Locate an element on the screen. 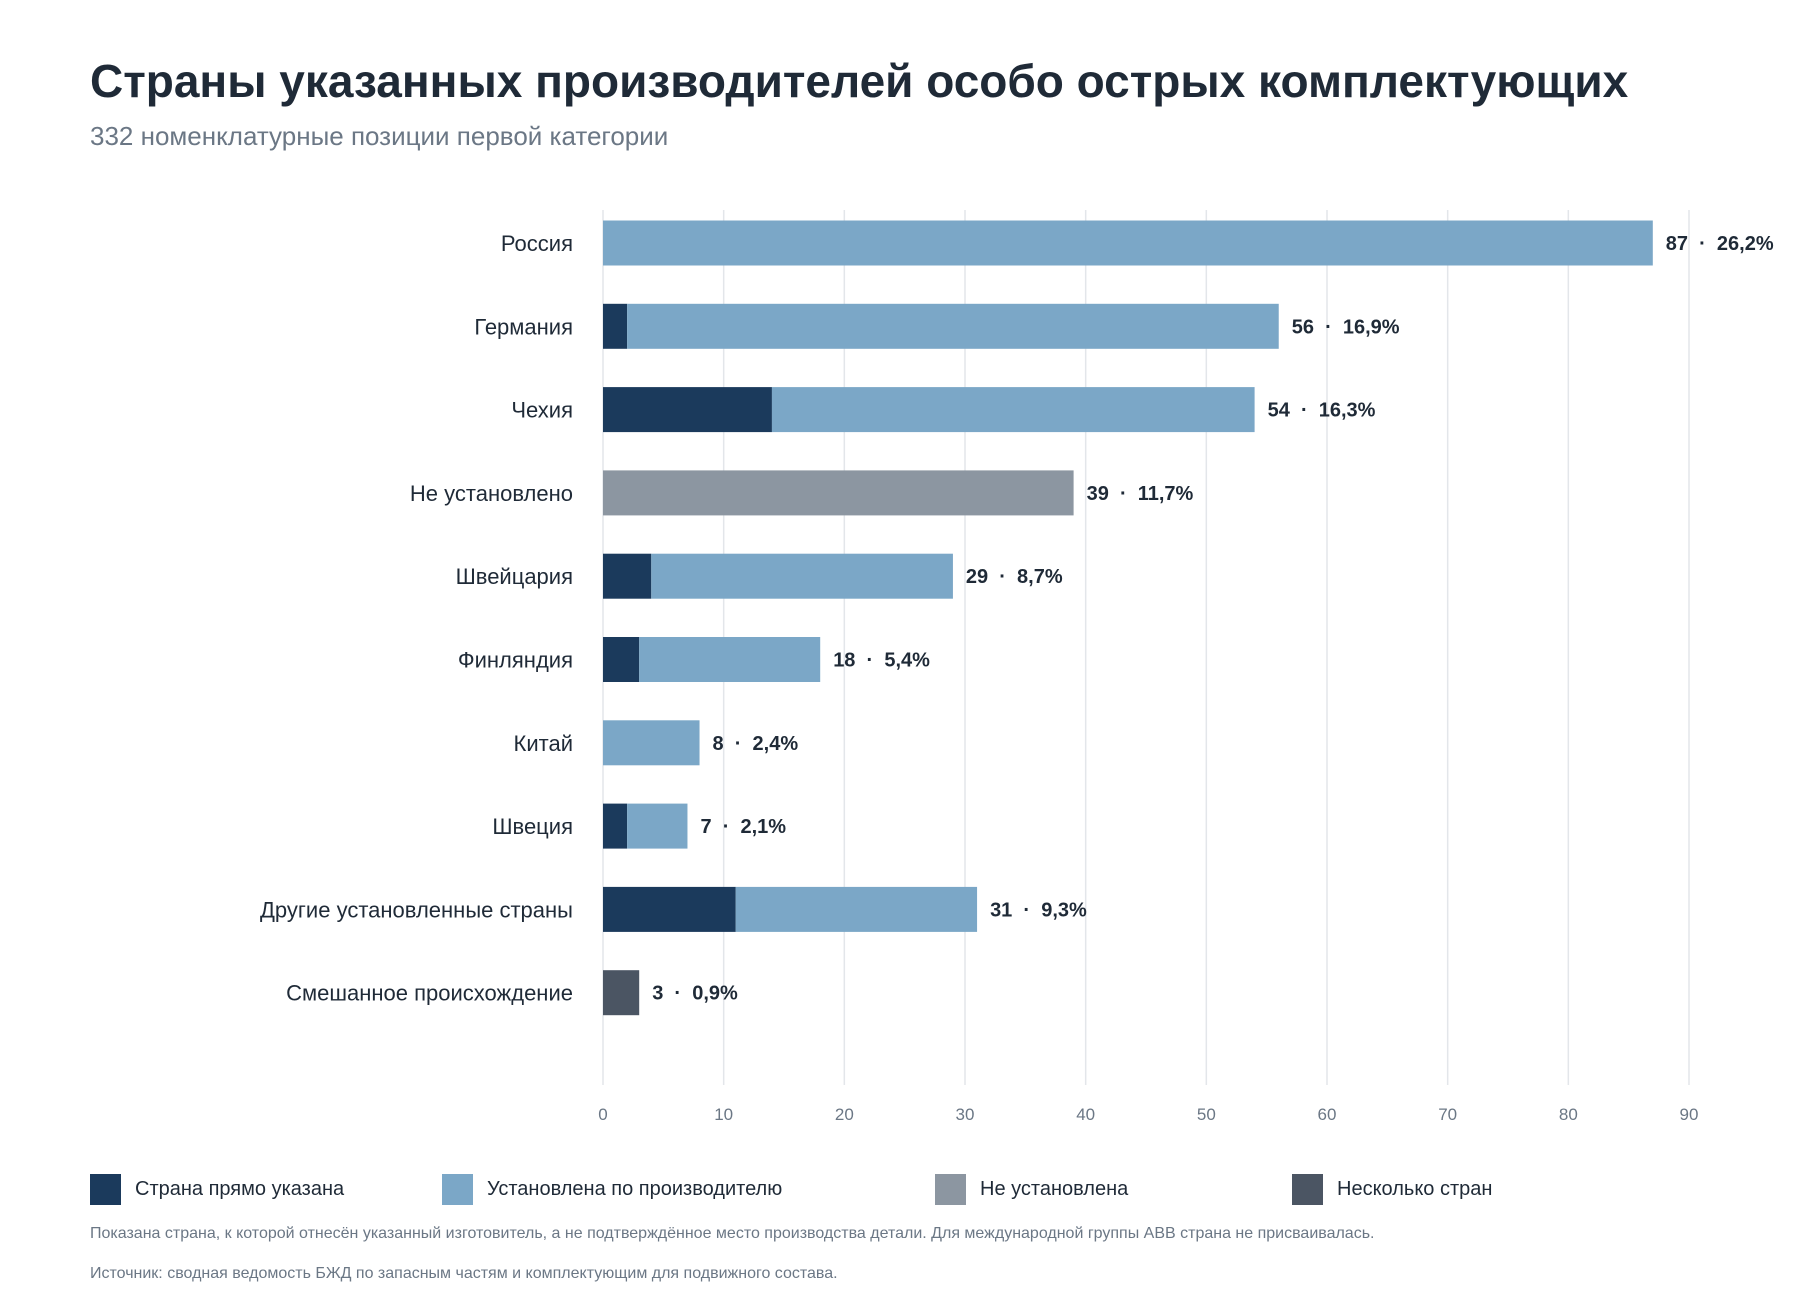 Image resolution: width=1800 pixels, height=1300 pixels. data-label: 8 · 2,4% is located at coordinates (756, 744).